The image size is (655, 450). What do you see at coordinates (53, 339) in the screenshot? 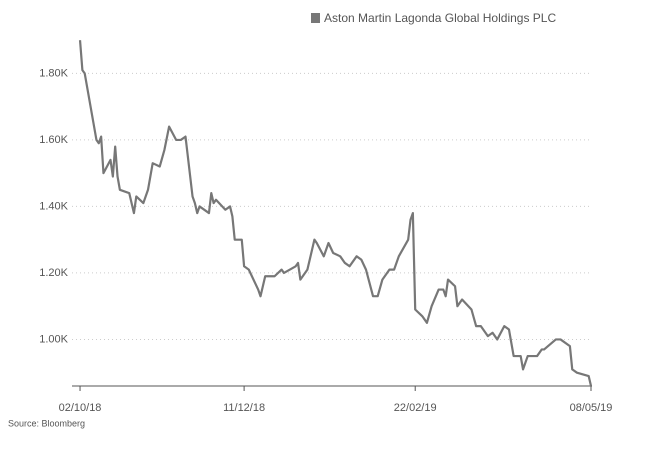
I see `y-tick-label: 1.00K` at bounding box center [53, 339].